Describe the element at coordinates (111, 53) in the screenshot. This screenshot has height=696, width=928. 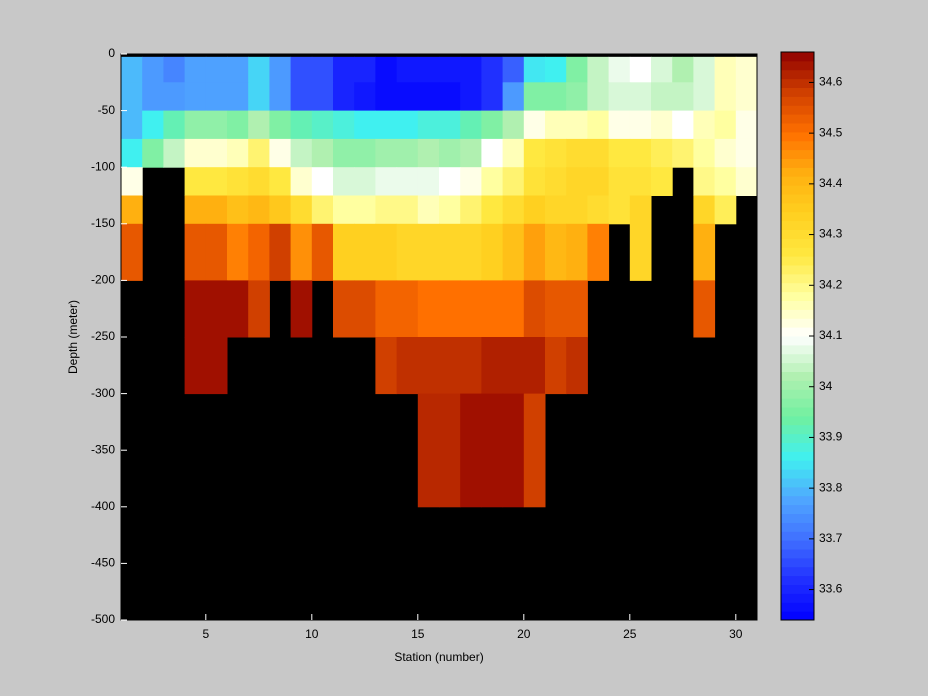
I see `y-tick-label: 0` at that location.